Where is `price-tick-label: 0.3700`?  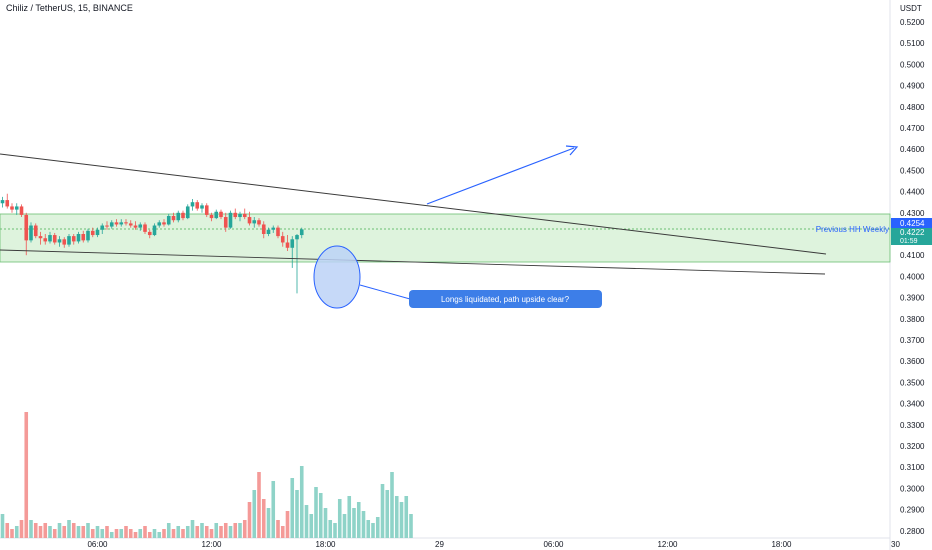
price-tick-label: 0.3700 is located at coordinates (912, 340).